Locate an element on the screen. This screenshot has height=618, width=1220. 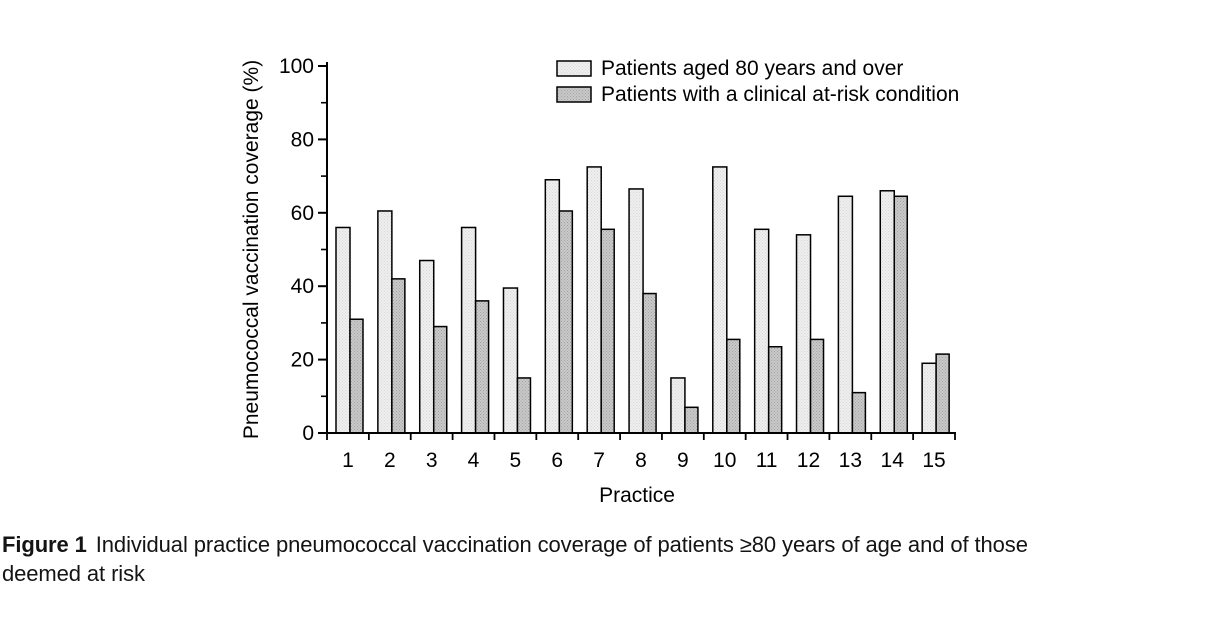
y-tick-label: 80 is located at coordinates (302, 139).